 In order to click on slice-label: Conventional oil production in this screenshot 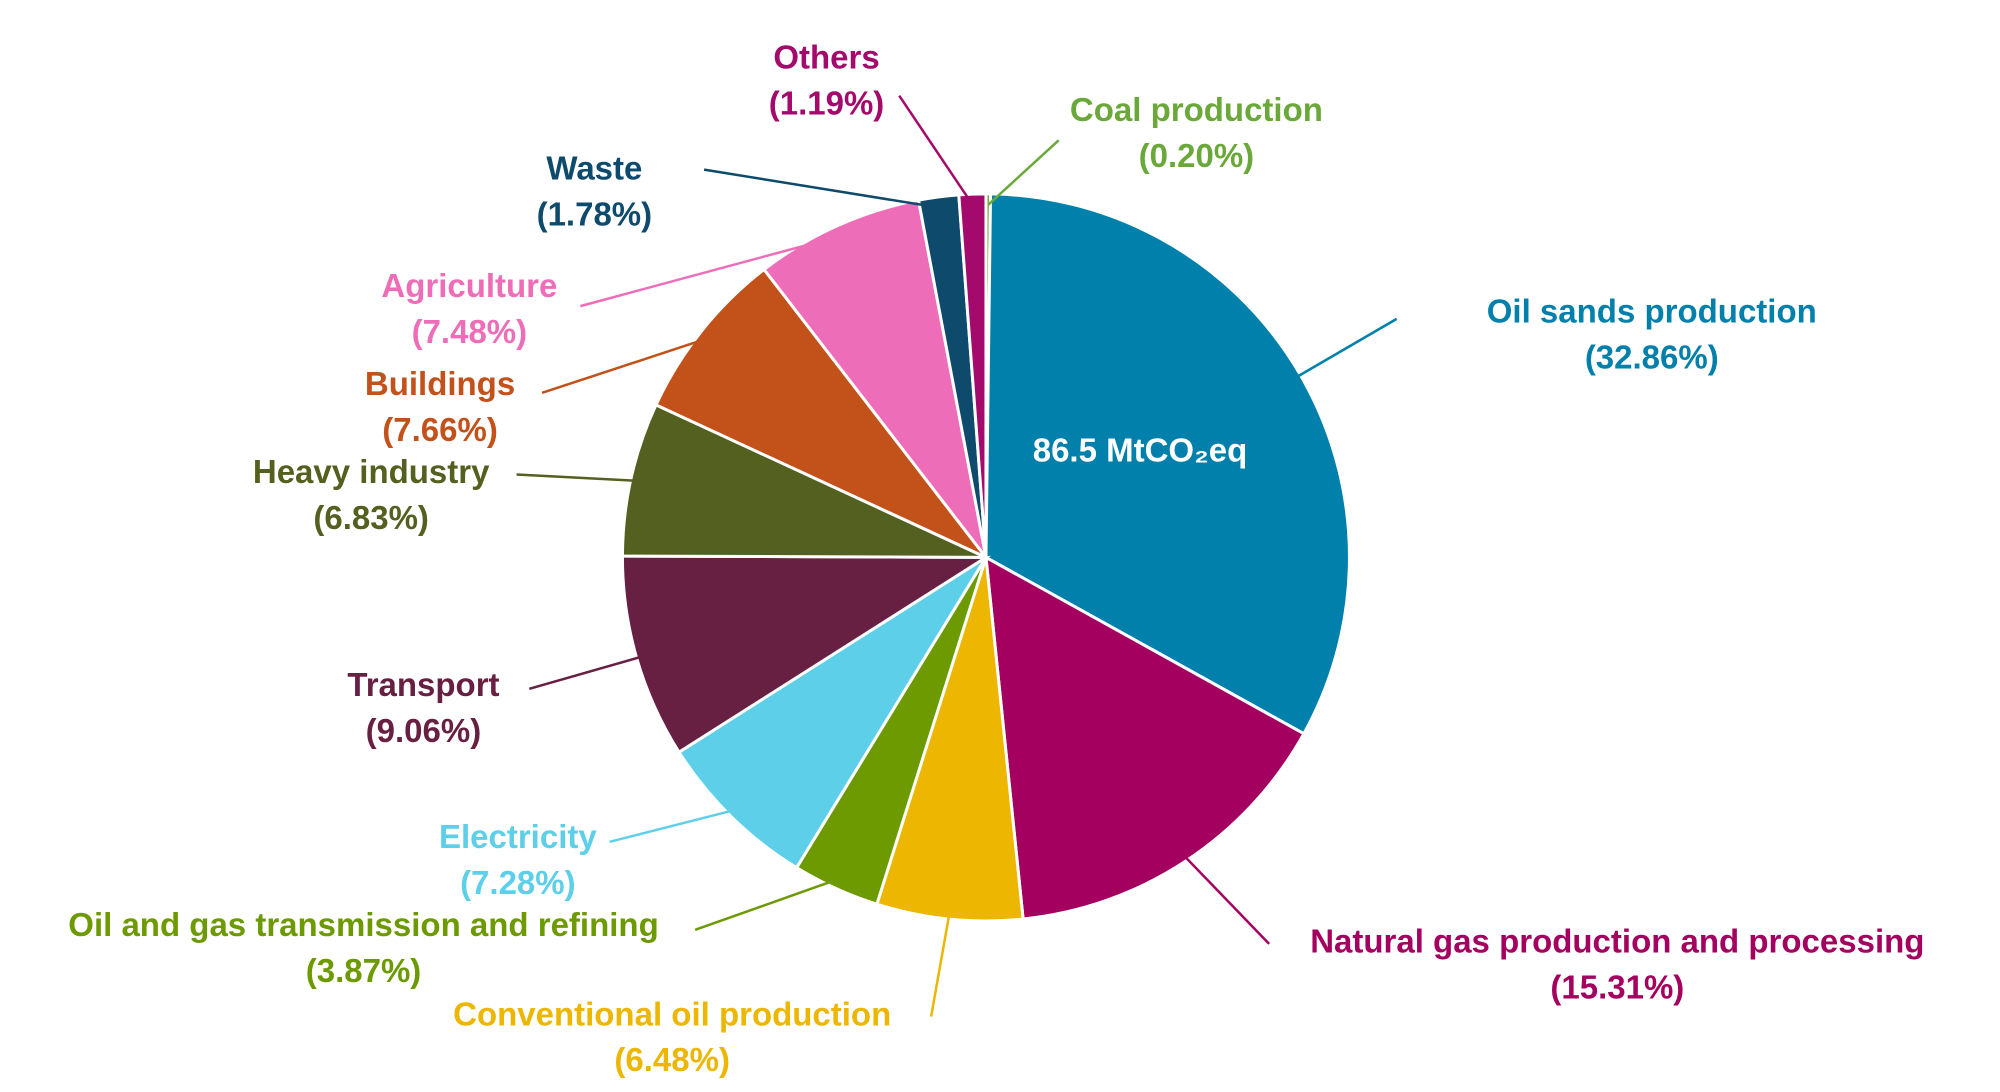, I will do `click(672, 1013)`.